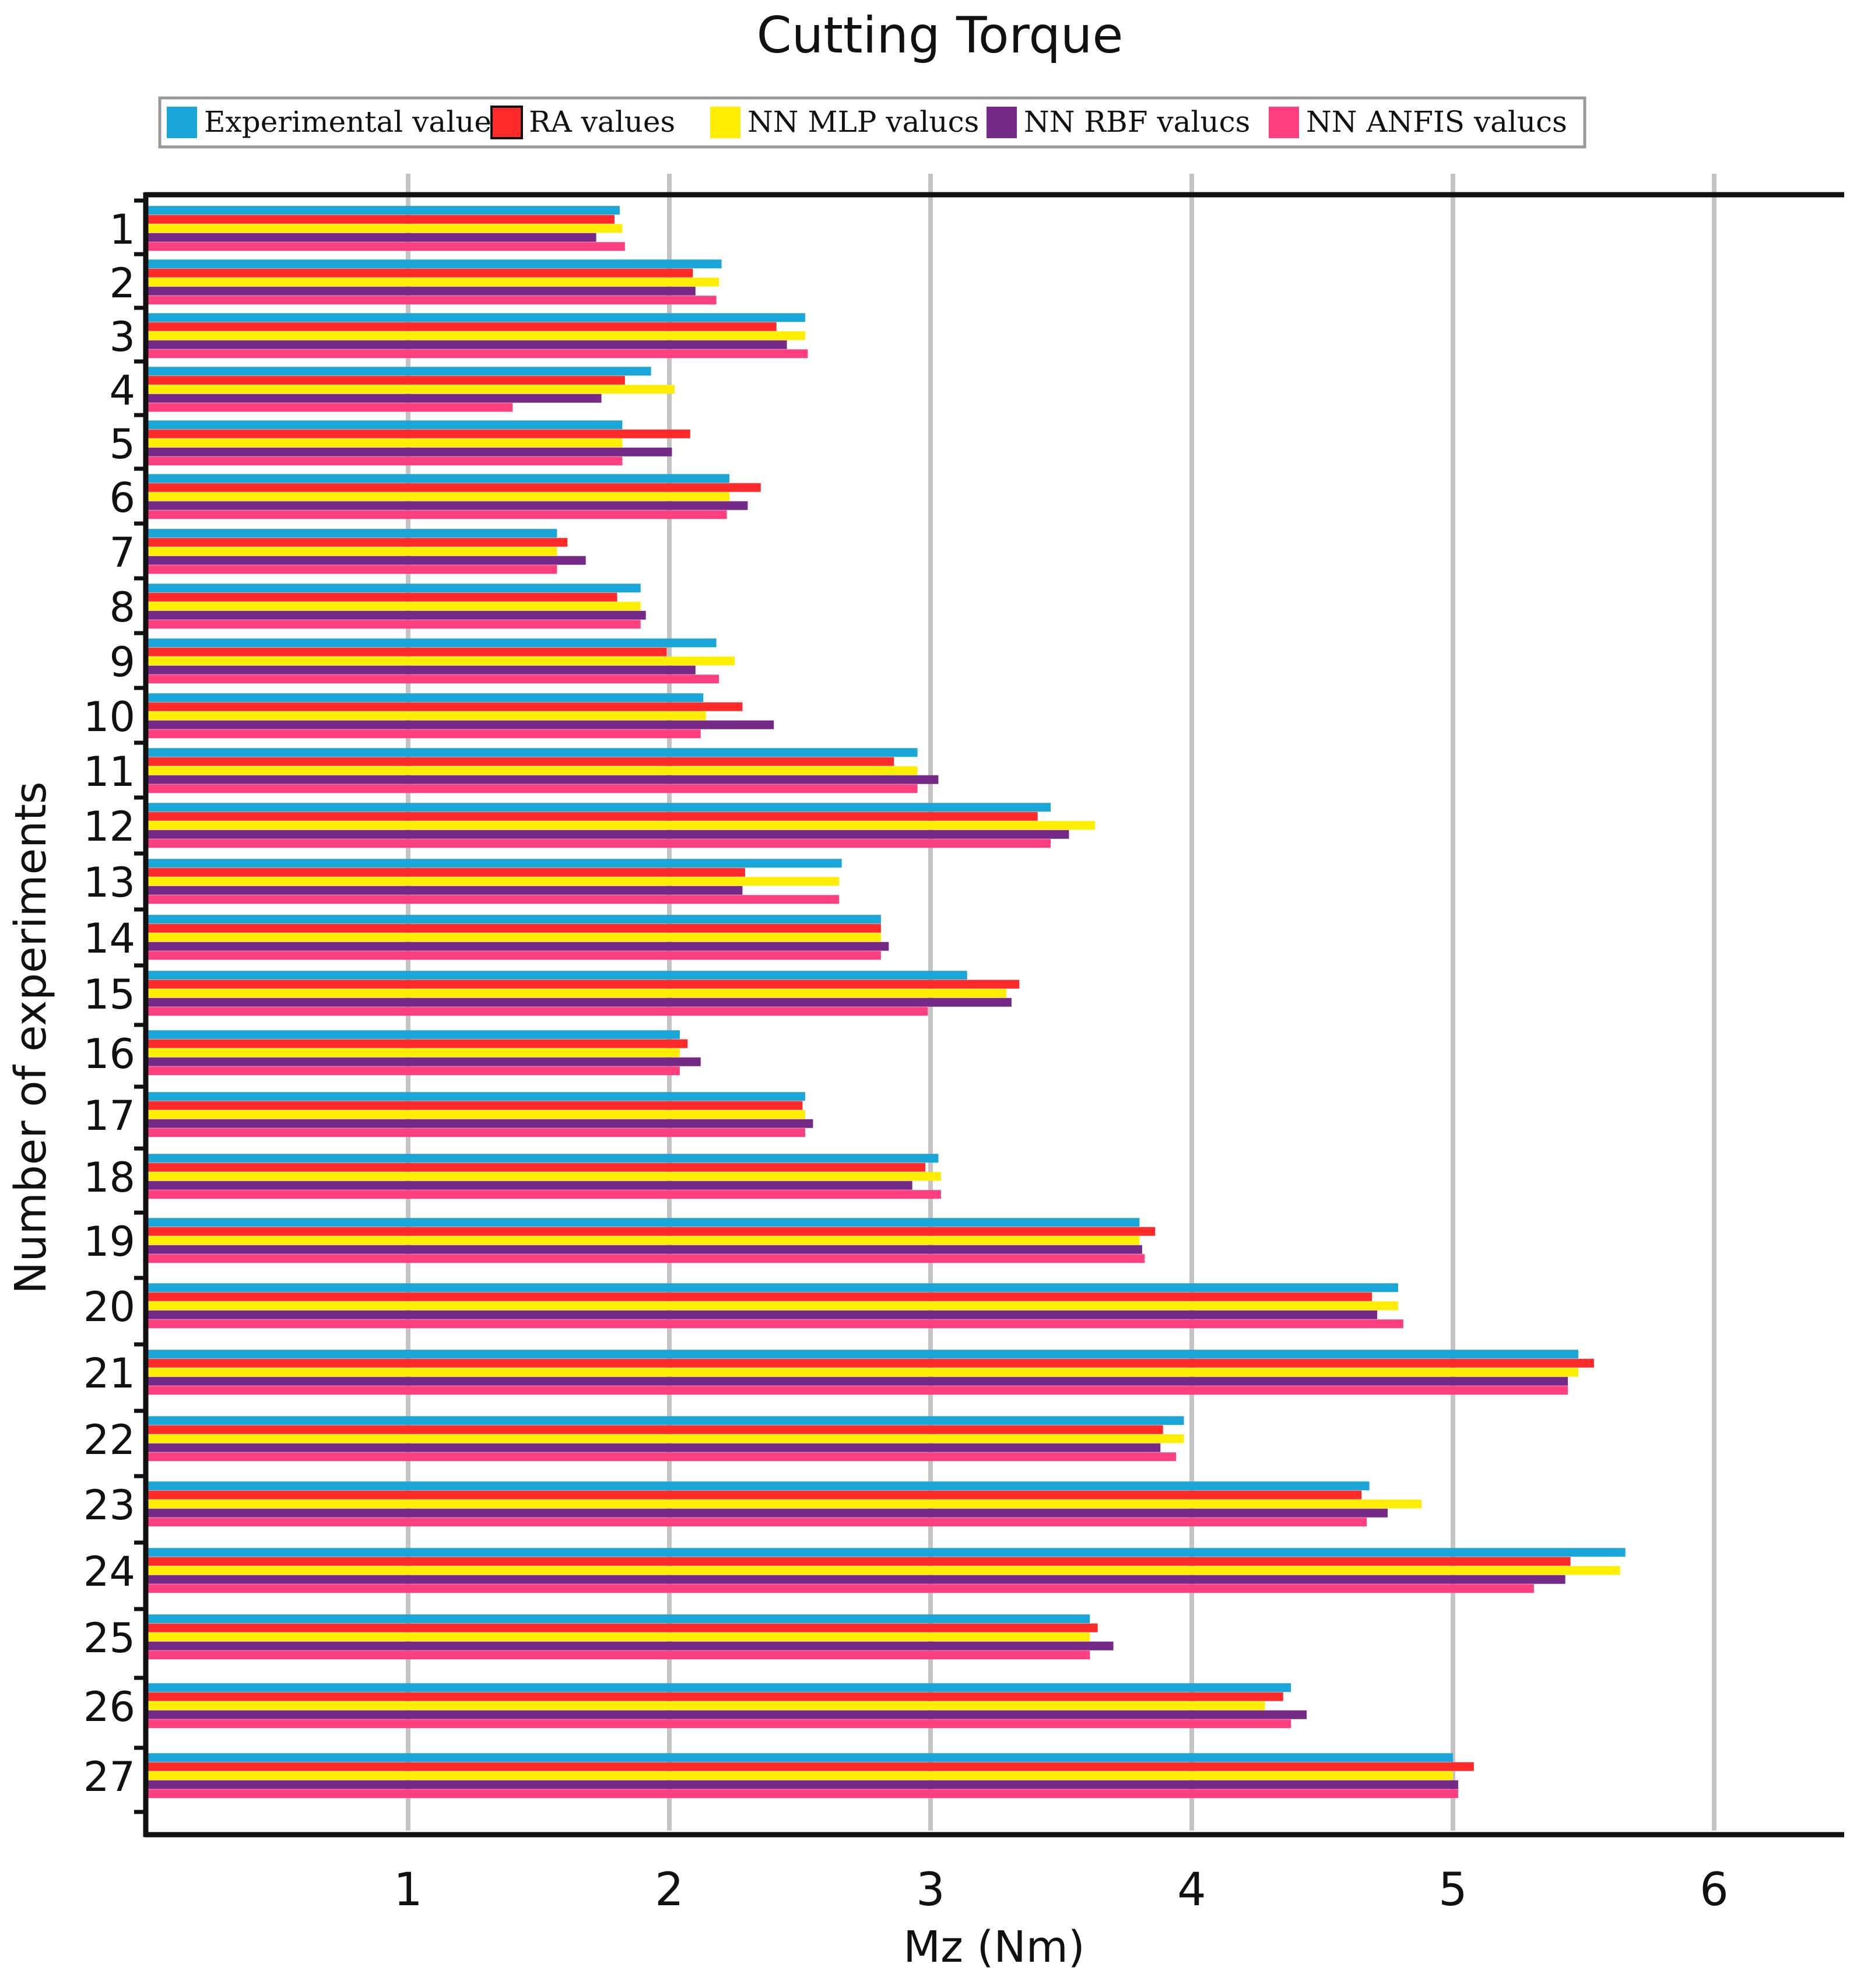 This screenshot has height=1988, width=1864. Describe the element at coordinates (109, 1373) in the screenshot. I see `y-tick-label: 21` at that location.